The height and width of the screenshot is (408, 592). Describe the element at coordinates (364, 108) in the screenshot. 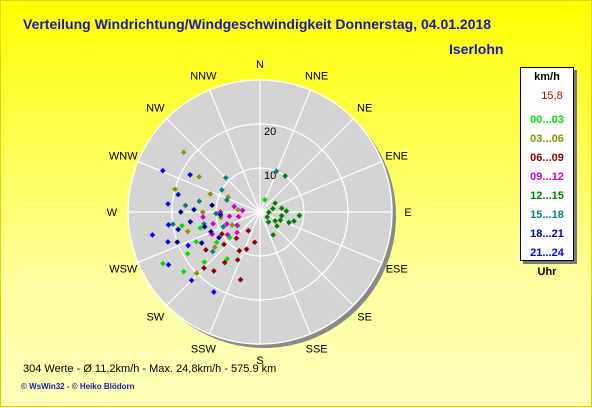

I see `direction-label-ne: NE` at that location.